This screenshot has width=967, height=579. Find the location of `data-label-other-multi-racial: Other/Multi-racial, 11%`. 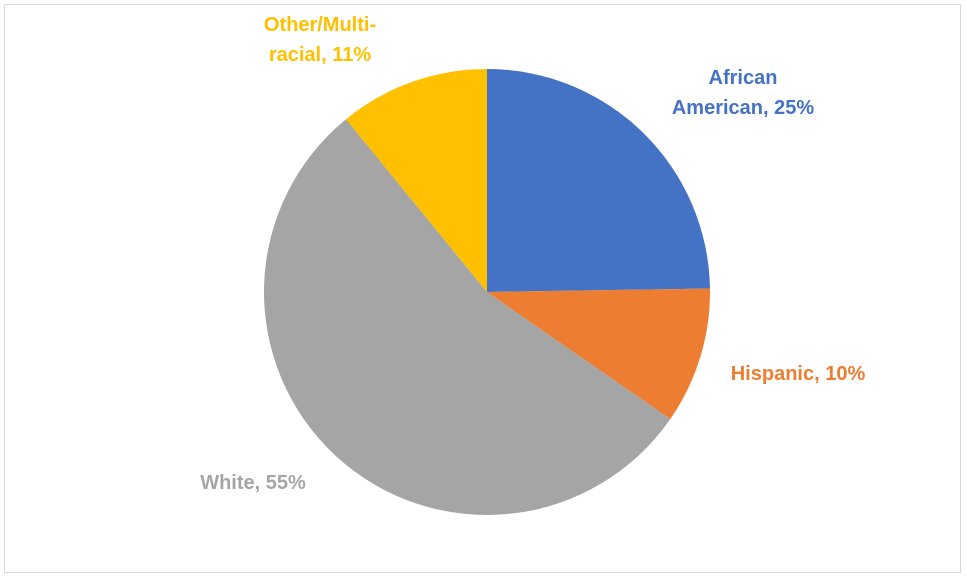

data-label-other-multi-racial: Other/Multi-racial, 11% is located at coordinates (320, 40).